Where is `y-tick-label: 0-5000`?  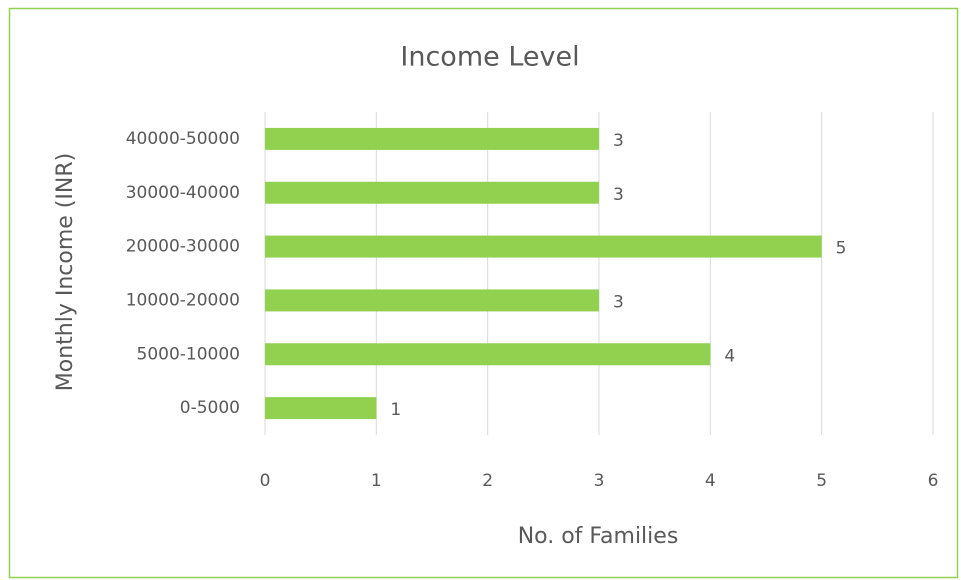
y-tick-label: 0-5000 is located at coordinates (210, 408).